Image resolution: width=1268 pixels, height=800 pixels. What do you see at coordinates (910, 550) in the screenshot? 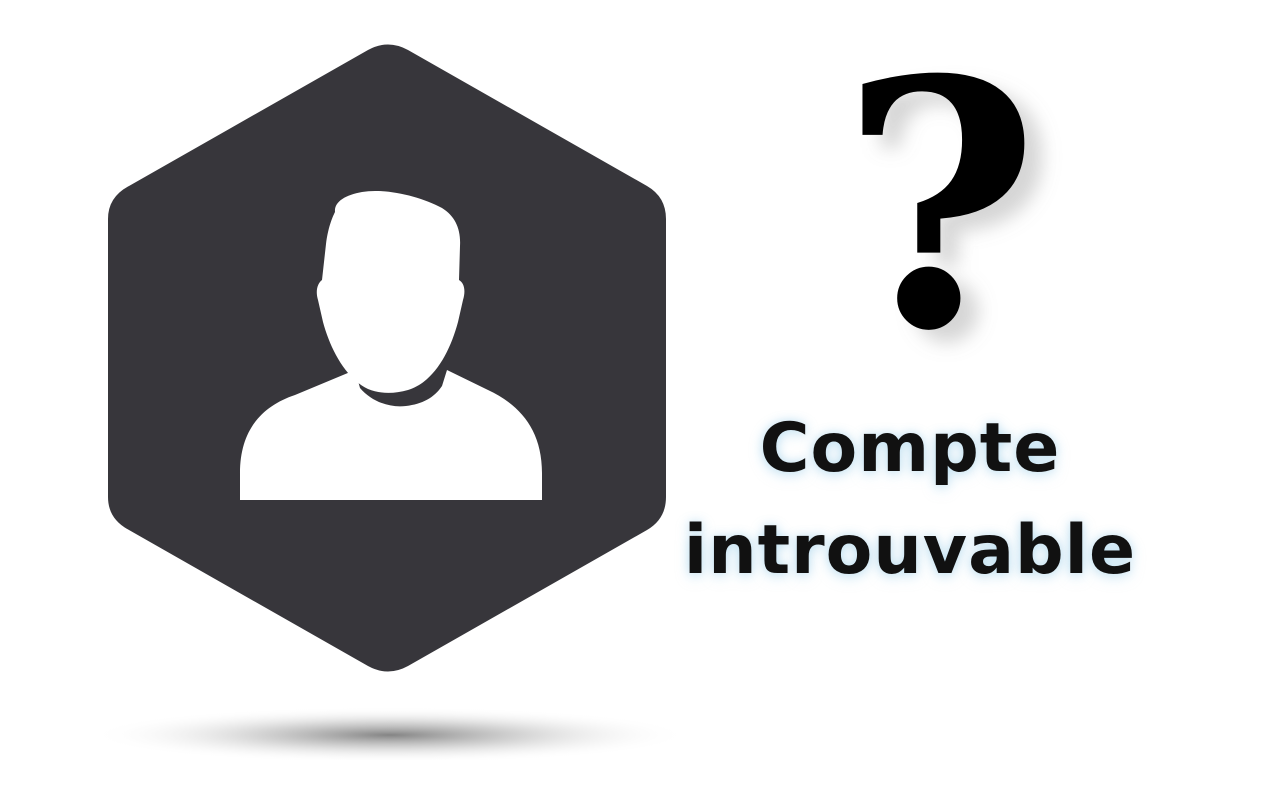
I see `message-line-2: introuvable` at bounding box center [910, 550].